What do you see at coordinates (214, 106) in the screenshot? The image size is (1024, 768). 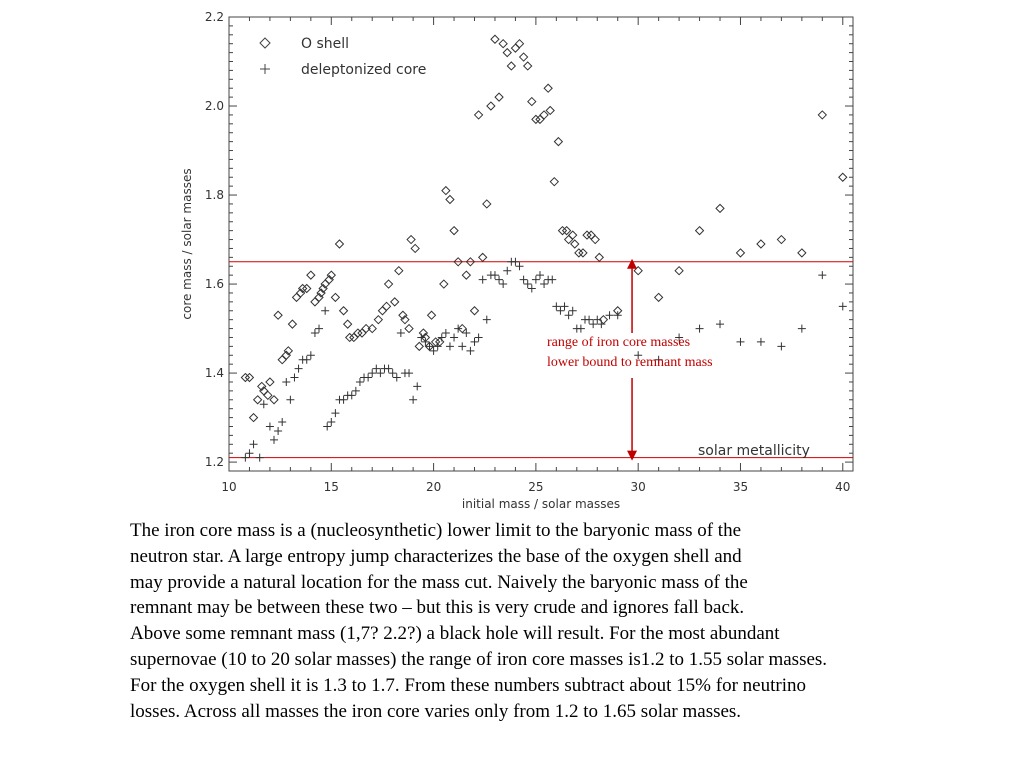 I see `y-tick-label: 2.0` at bounding box center [214, 106].